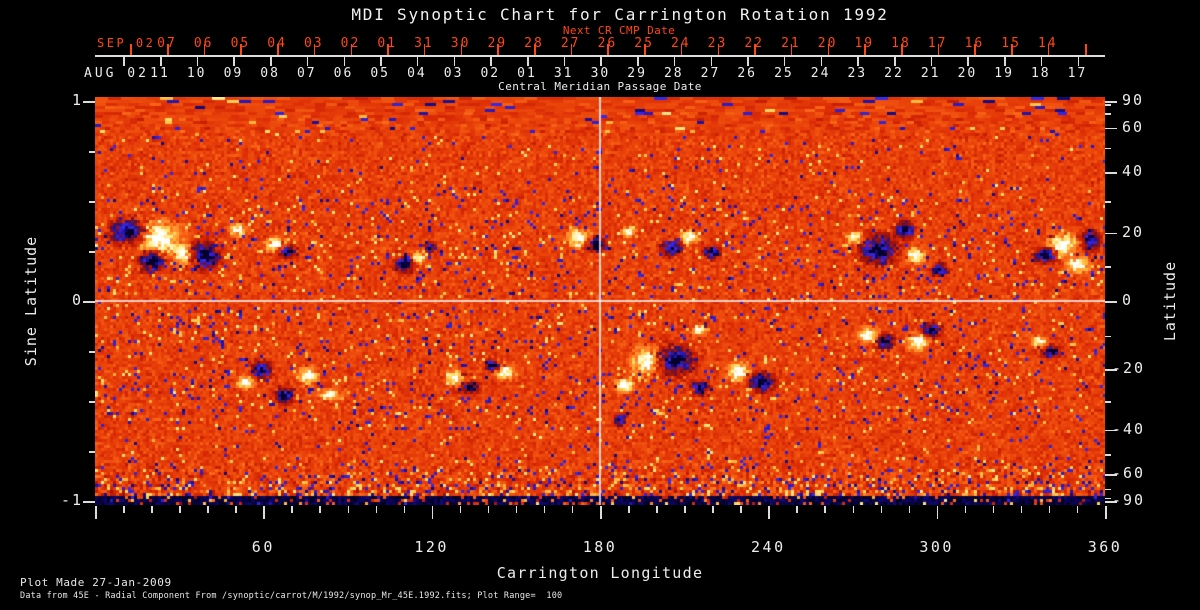 The image size is (1200, 610). I want to click on cmp-date-label: 30, so click(600, 73).